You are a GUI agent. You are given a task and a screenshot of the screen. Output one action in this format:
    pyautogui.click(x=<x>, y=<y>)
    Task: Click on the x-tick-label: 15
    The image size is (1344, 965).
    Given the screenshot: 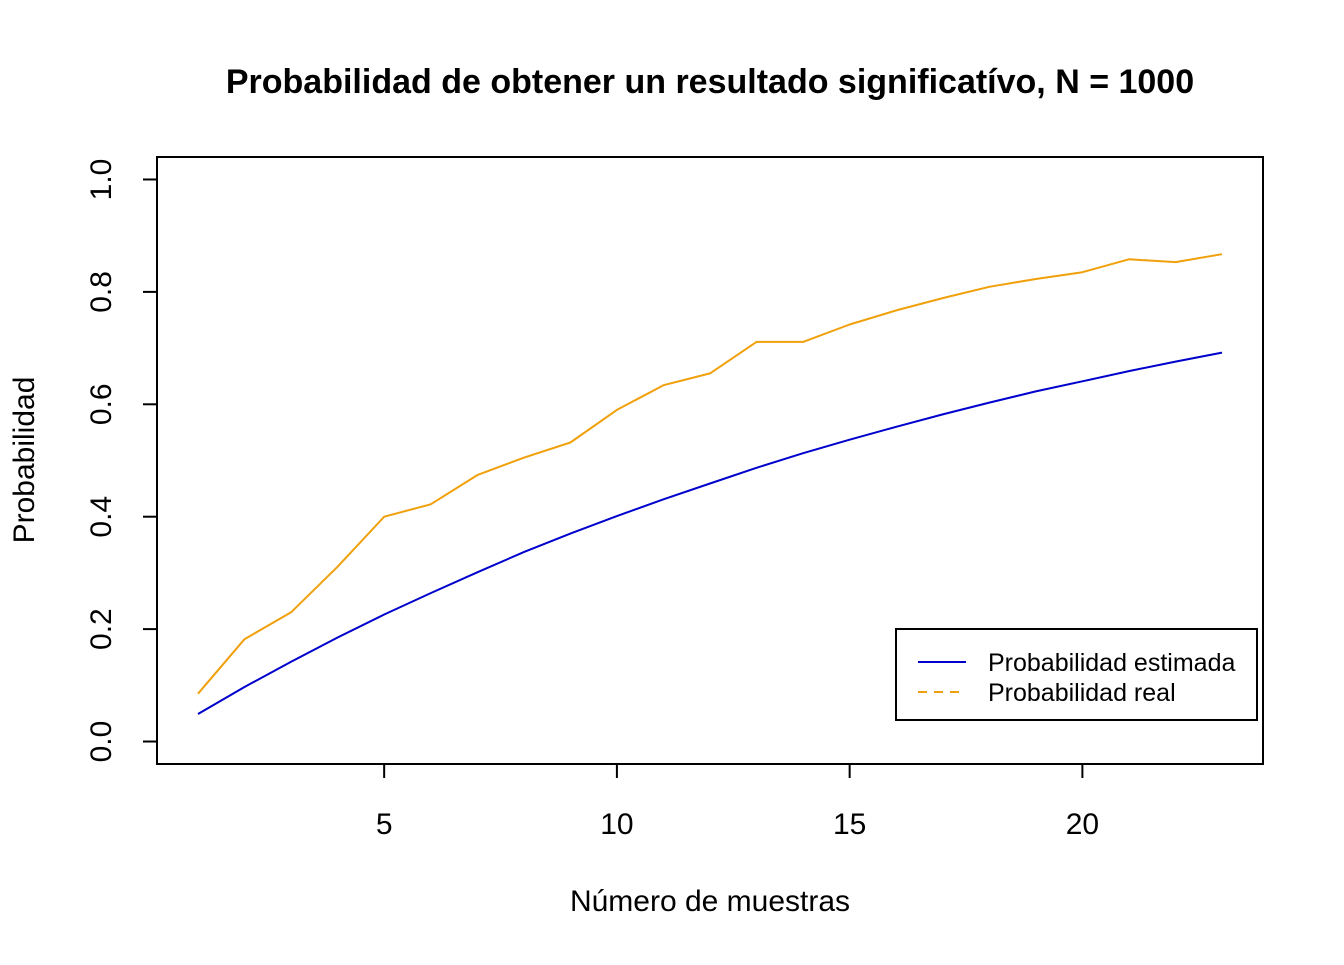 What is the action you would take?
    pyautogui.click(x=849, y=824)
    